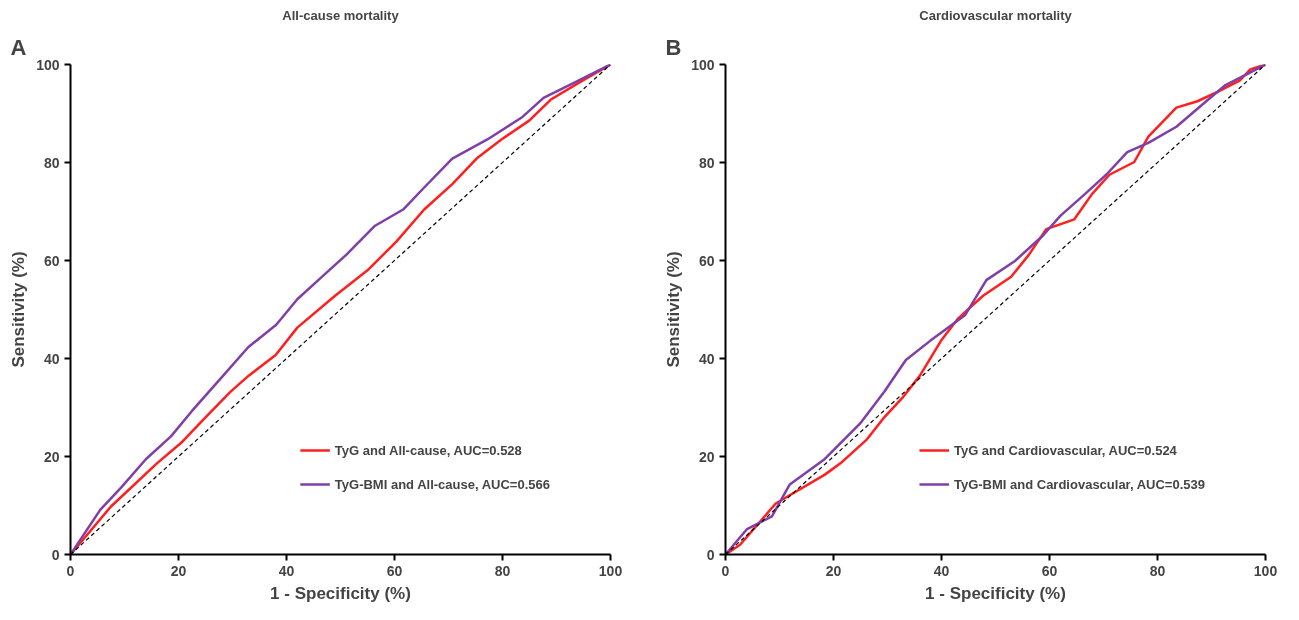 This screenshot has height=620, width=1299. I want to click on legend-label: TyG-BMI and Cardiovascular, AUC=0.539, so click(1079, 484).